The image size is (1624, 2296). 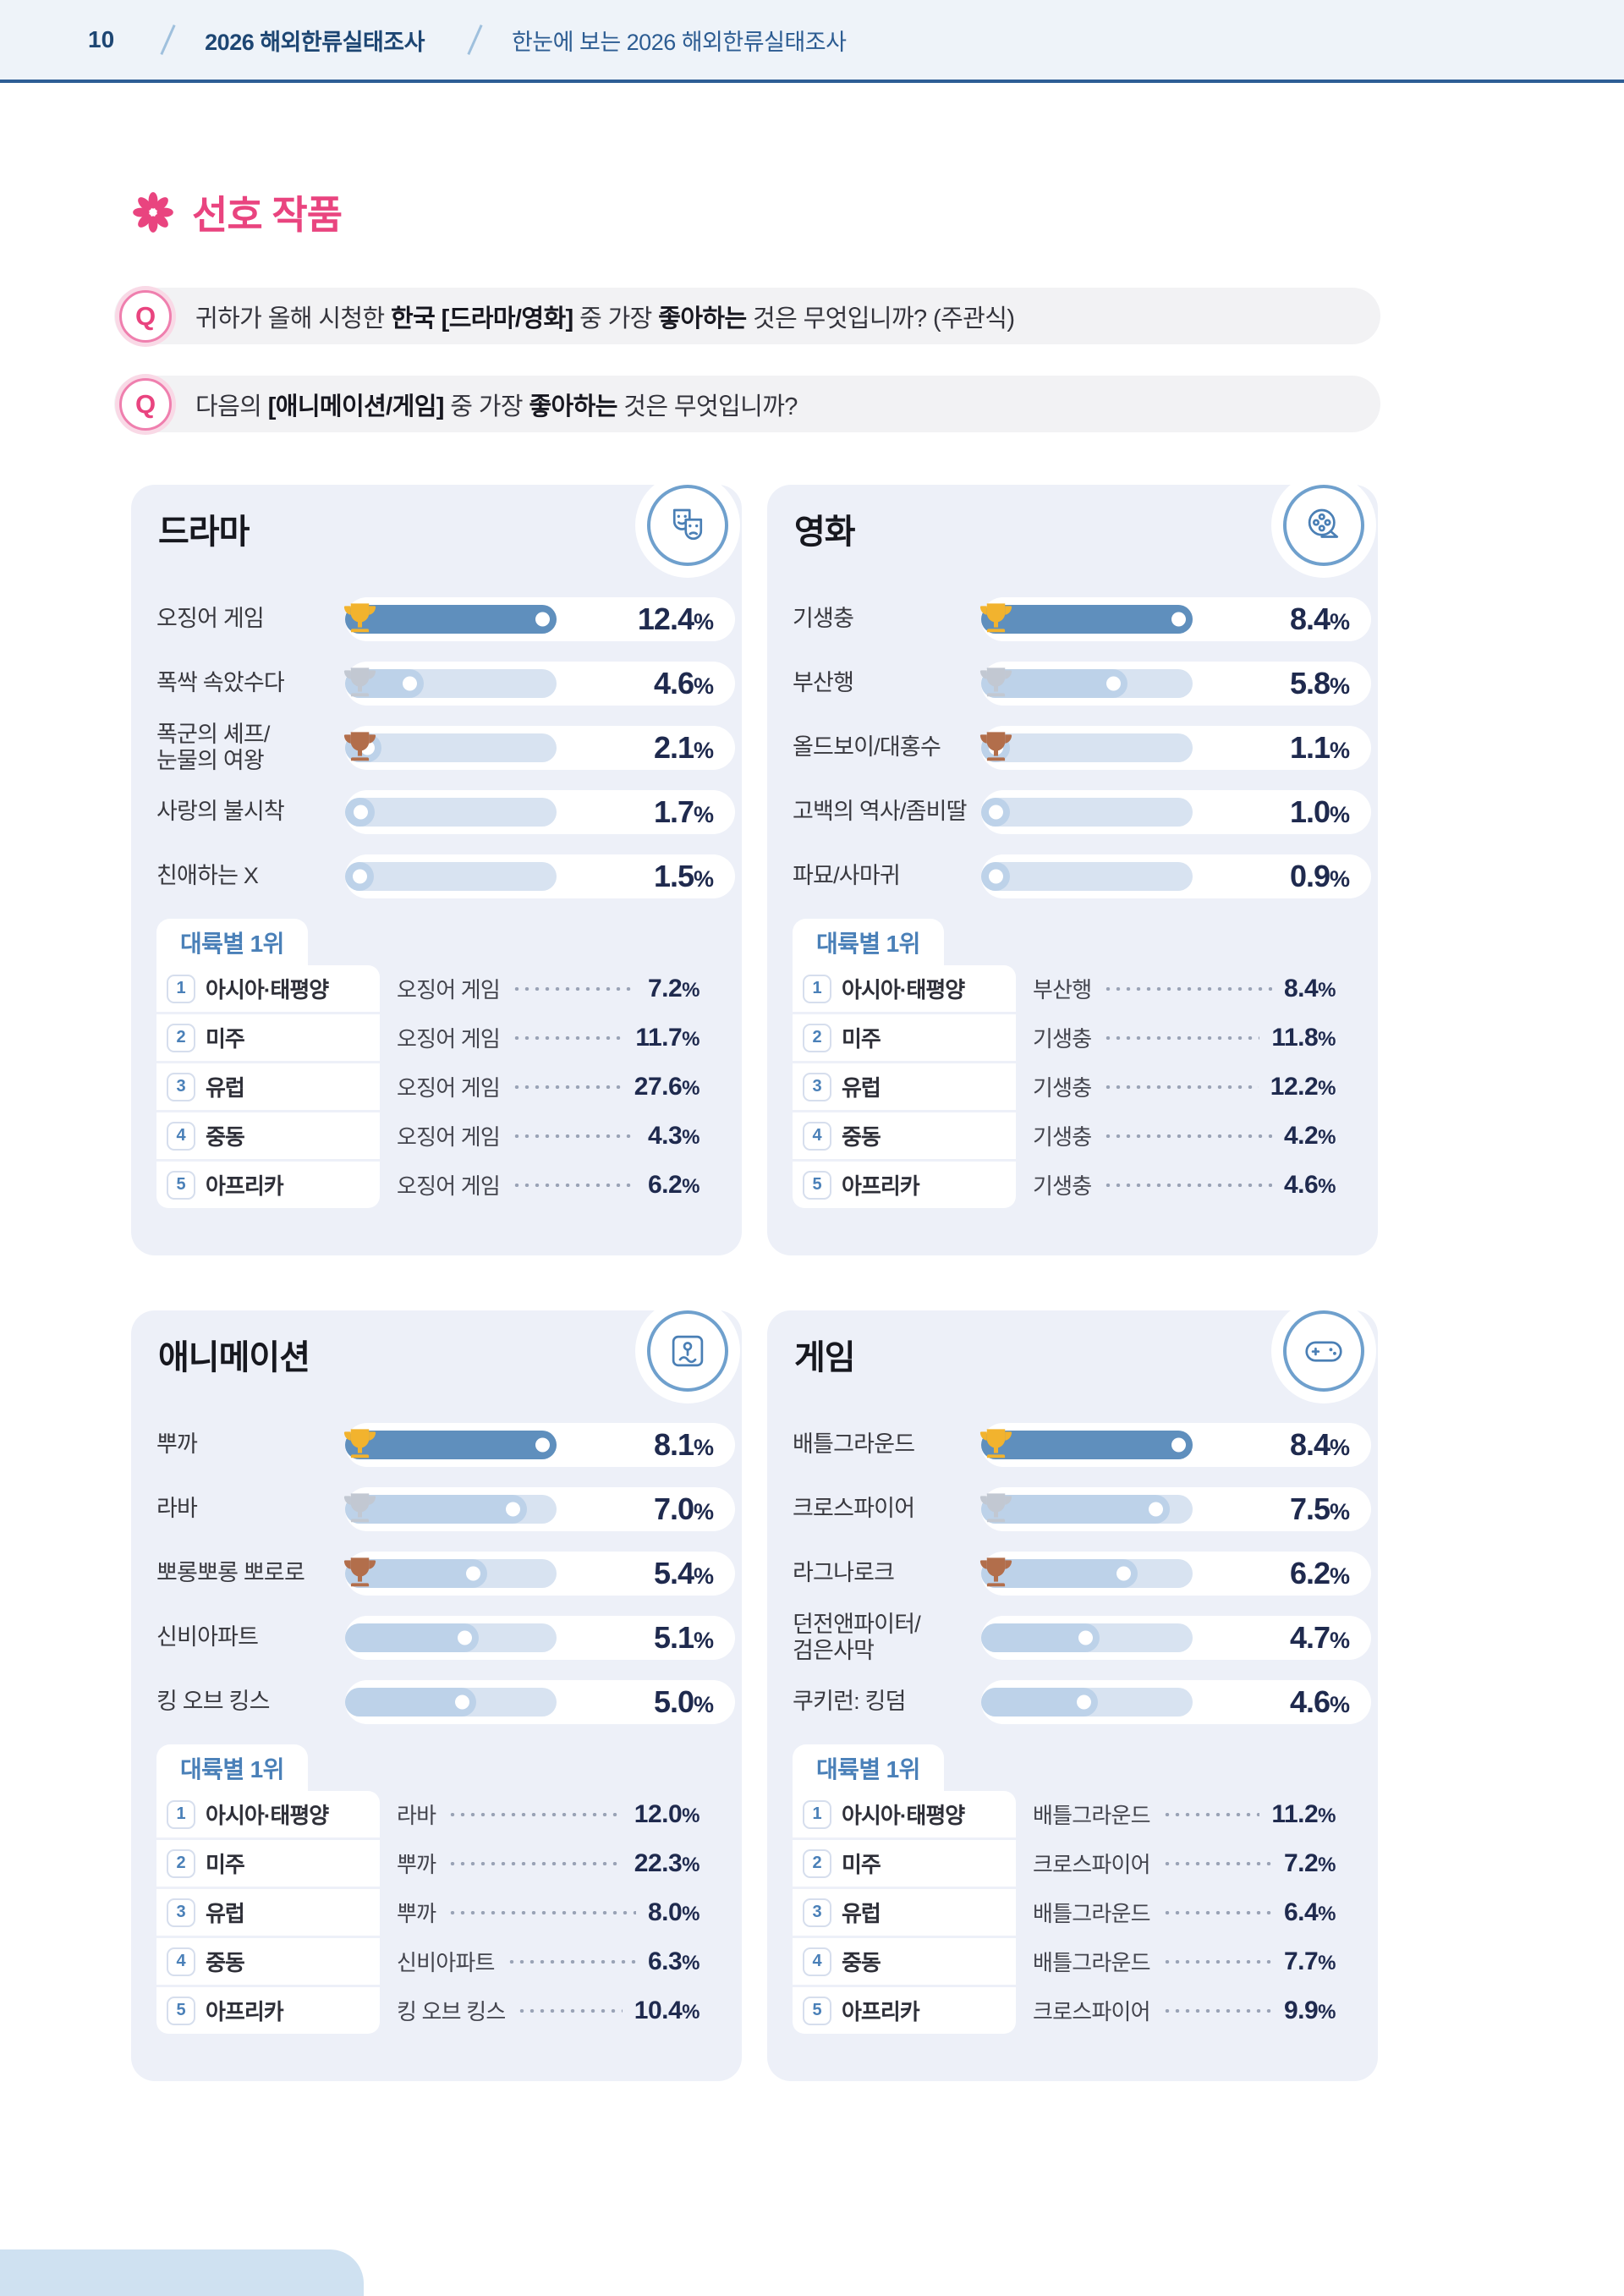 What do you see at coordinates (904, 1815) in the screenshot?
I see `region-label: 아시아·태평양` at bounding box center [904, 1815].